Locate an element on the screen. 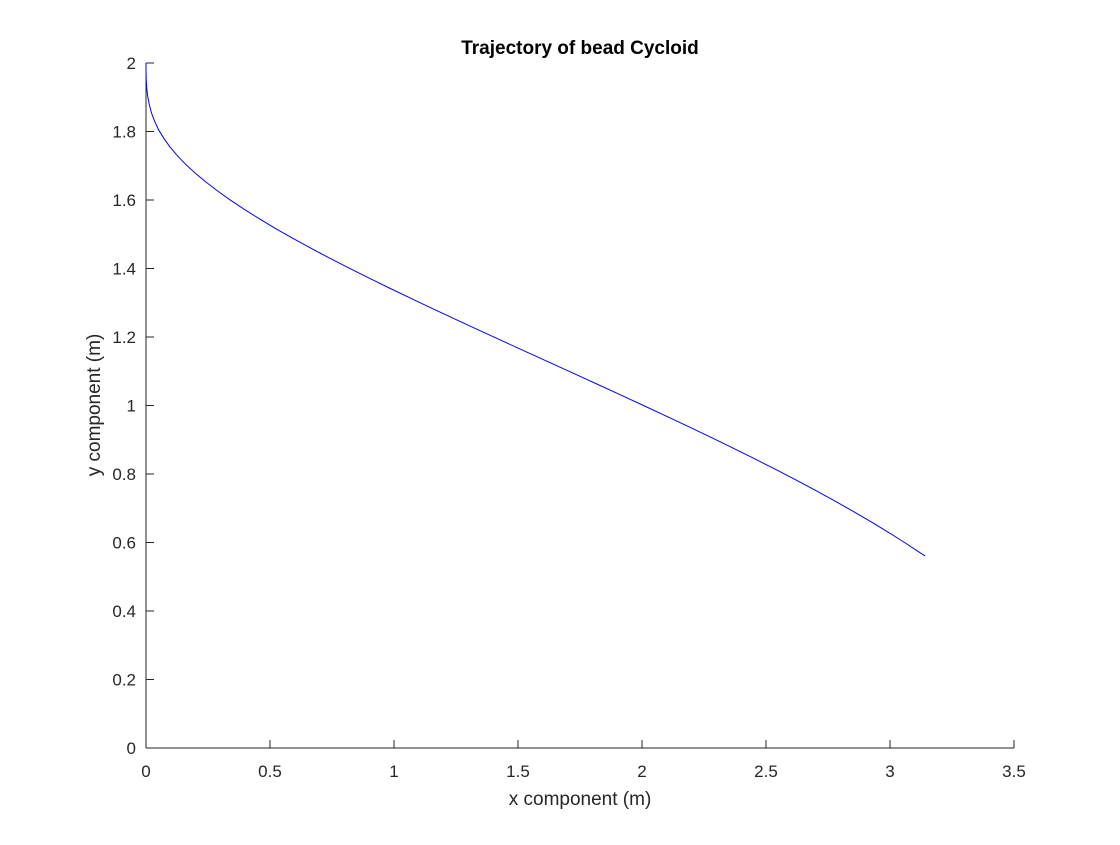  y-axis-label: y component (m) is located at coordinates (94, 405).